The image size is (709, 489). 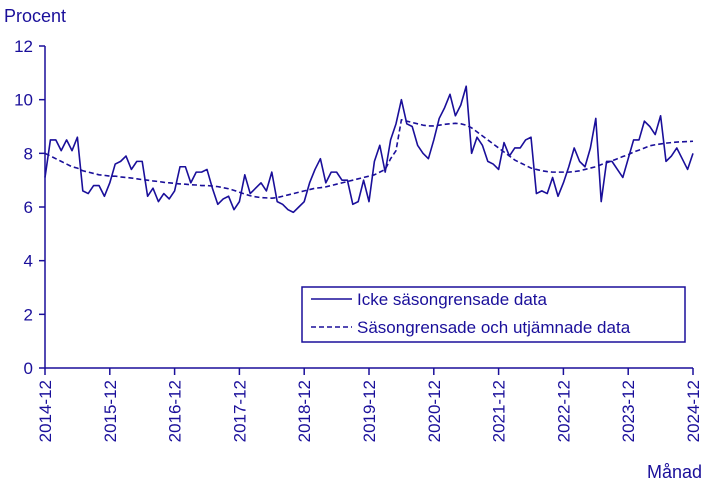 What do you see at coordinates (674, 472) in the screenshot?
I see `x-axis-label: Månad` at bounding box center [674, 472].